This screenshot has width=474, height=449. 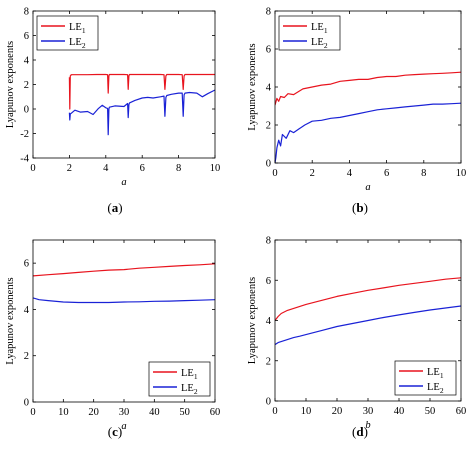 What do you see at coordinates (360, 207) in the screenshot?
I see `panel-label-b: (b)` at bounding box center [360, 207].